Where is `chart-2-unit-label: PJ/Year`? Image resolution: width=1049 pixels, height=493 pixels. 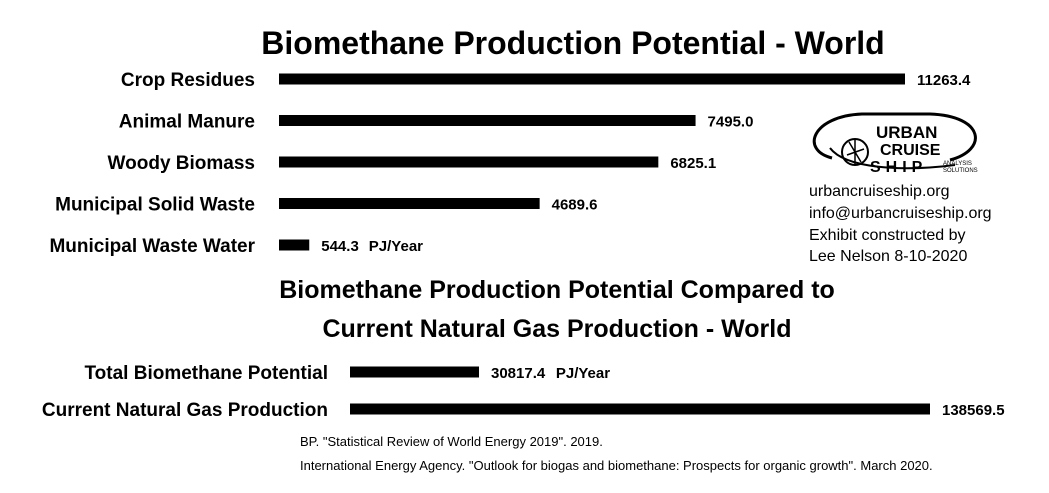
chart-2-unit-label: PJ/Year is located at coordinates (583, 373).